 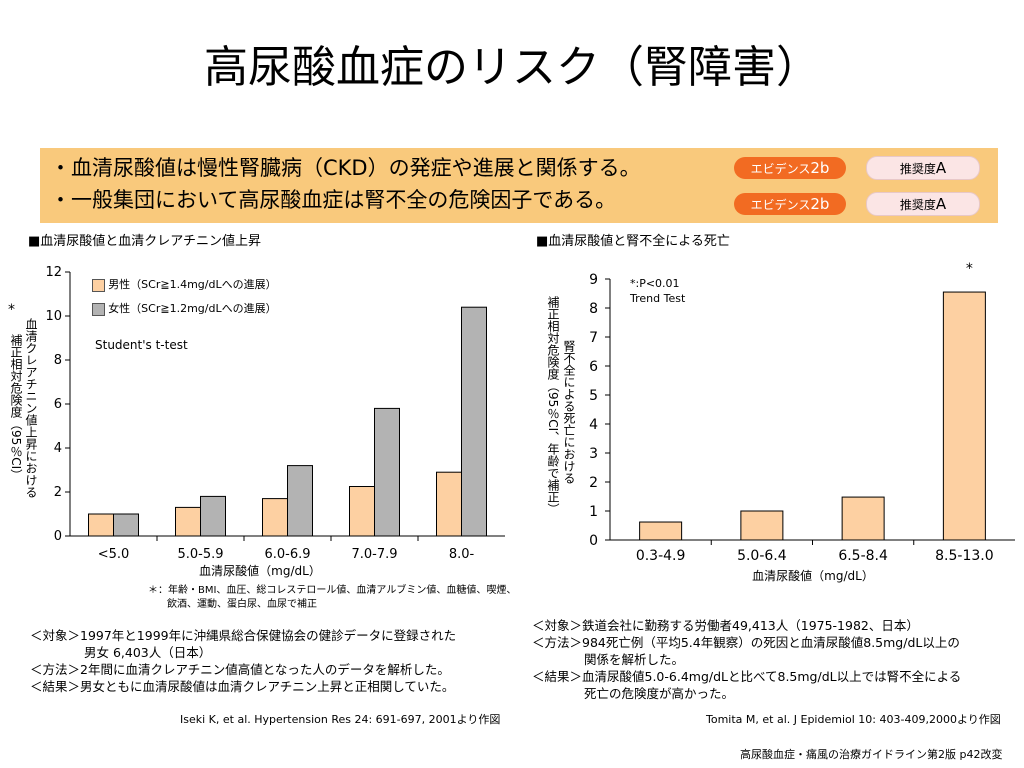 What do you see at coordinates (553, 406) in the screenshot?
I see `right-ylabel-sub: 補正相対危険度（95％CI、年齢で補正）` at bounding box center [553, 406].